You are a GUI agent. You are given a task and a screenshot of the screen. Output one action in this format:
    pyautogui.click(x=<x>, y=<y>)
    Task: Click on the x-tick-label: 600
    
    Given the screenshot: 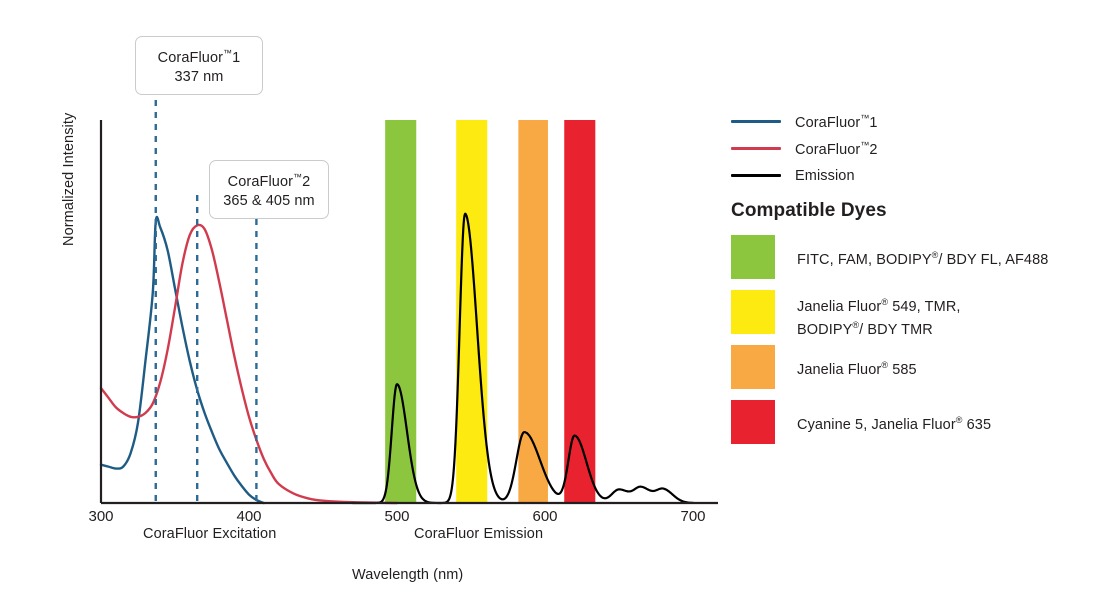 What is the action you would take?
    pyautogui.click(x=545, y=516)
    